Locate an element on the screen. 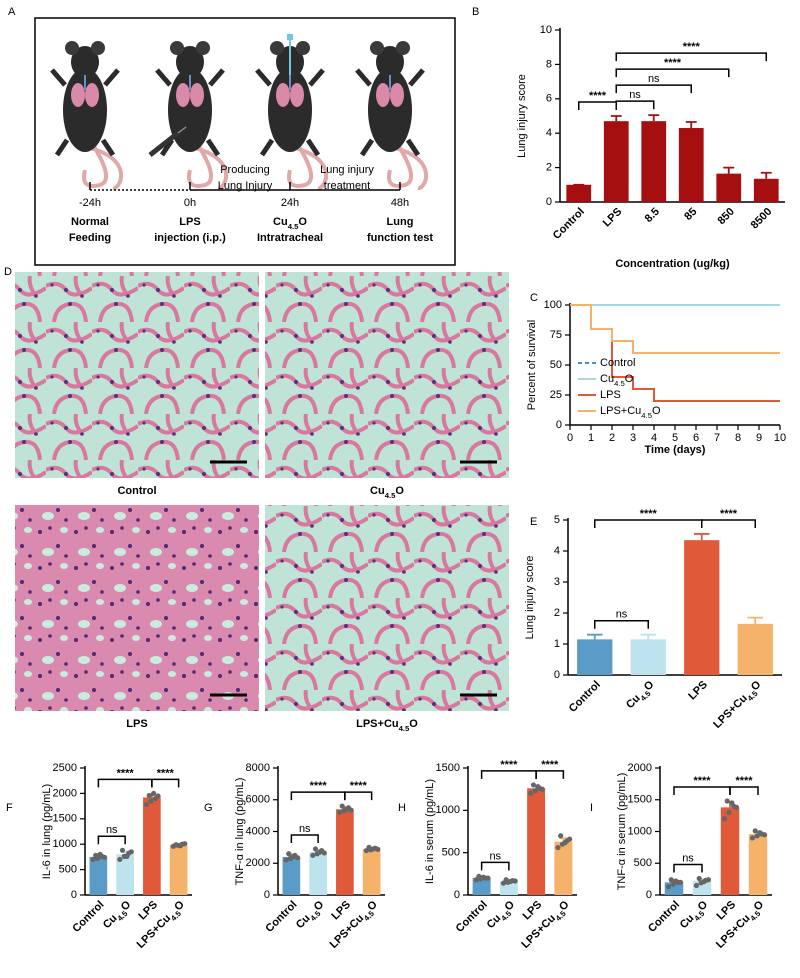 The height and width of the screenshot is (978, 800). panel-label: F is located at coordinates (9, 808).